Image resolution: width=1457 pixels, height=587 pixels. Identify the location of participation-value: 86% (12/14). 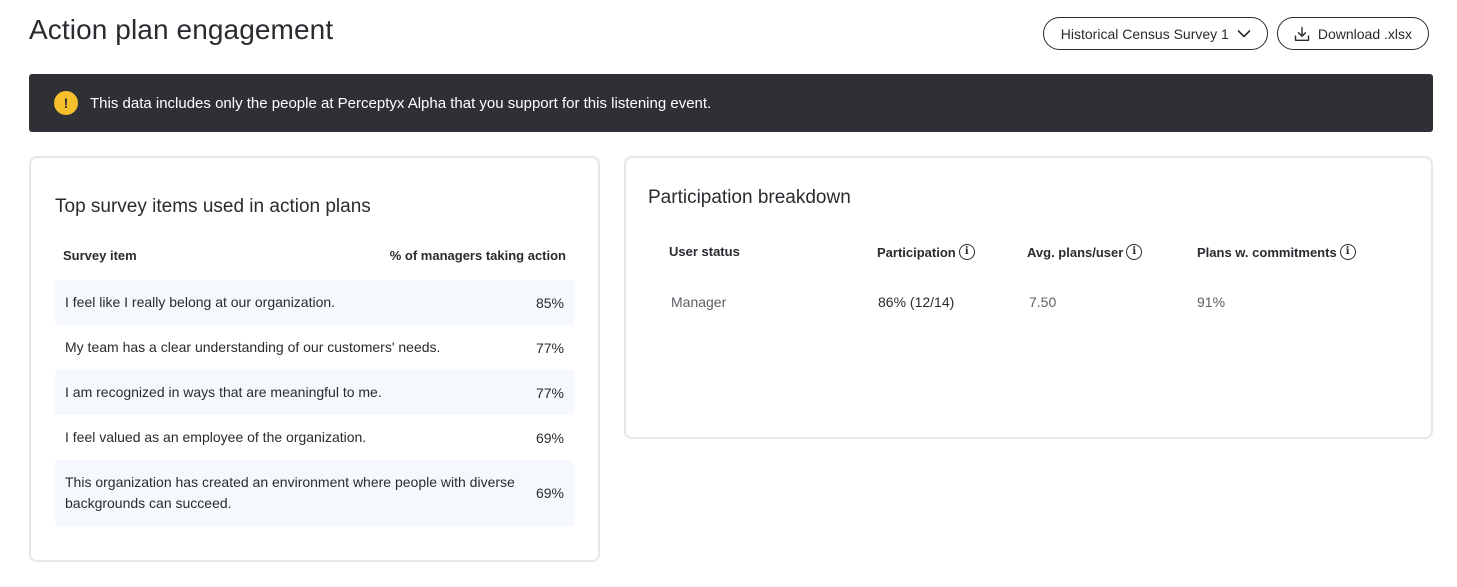
(916, 302).